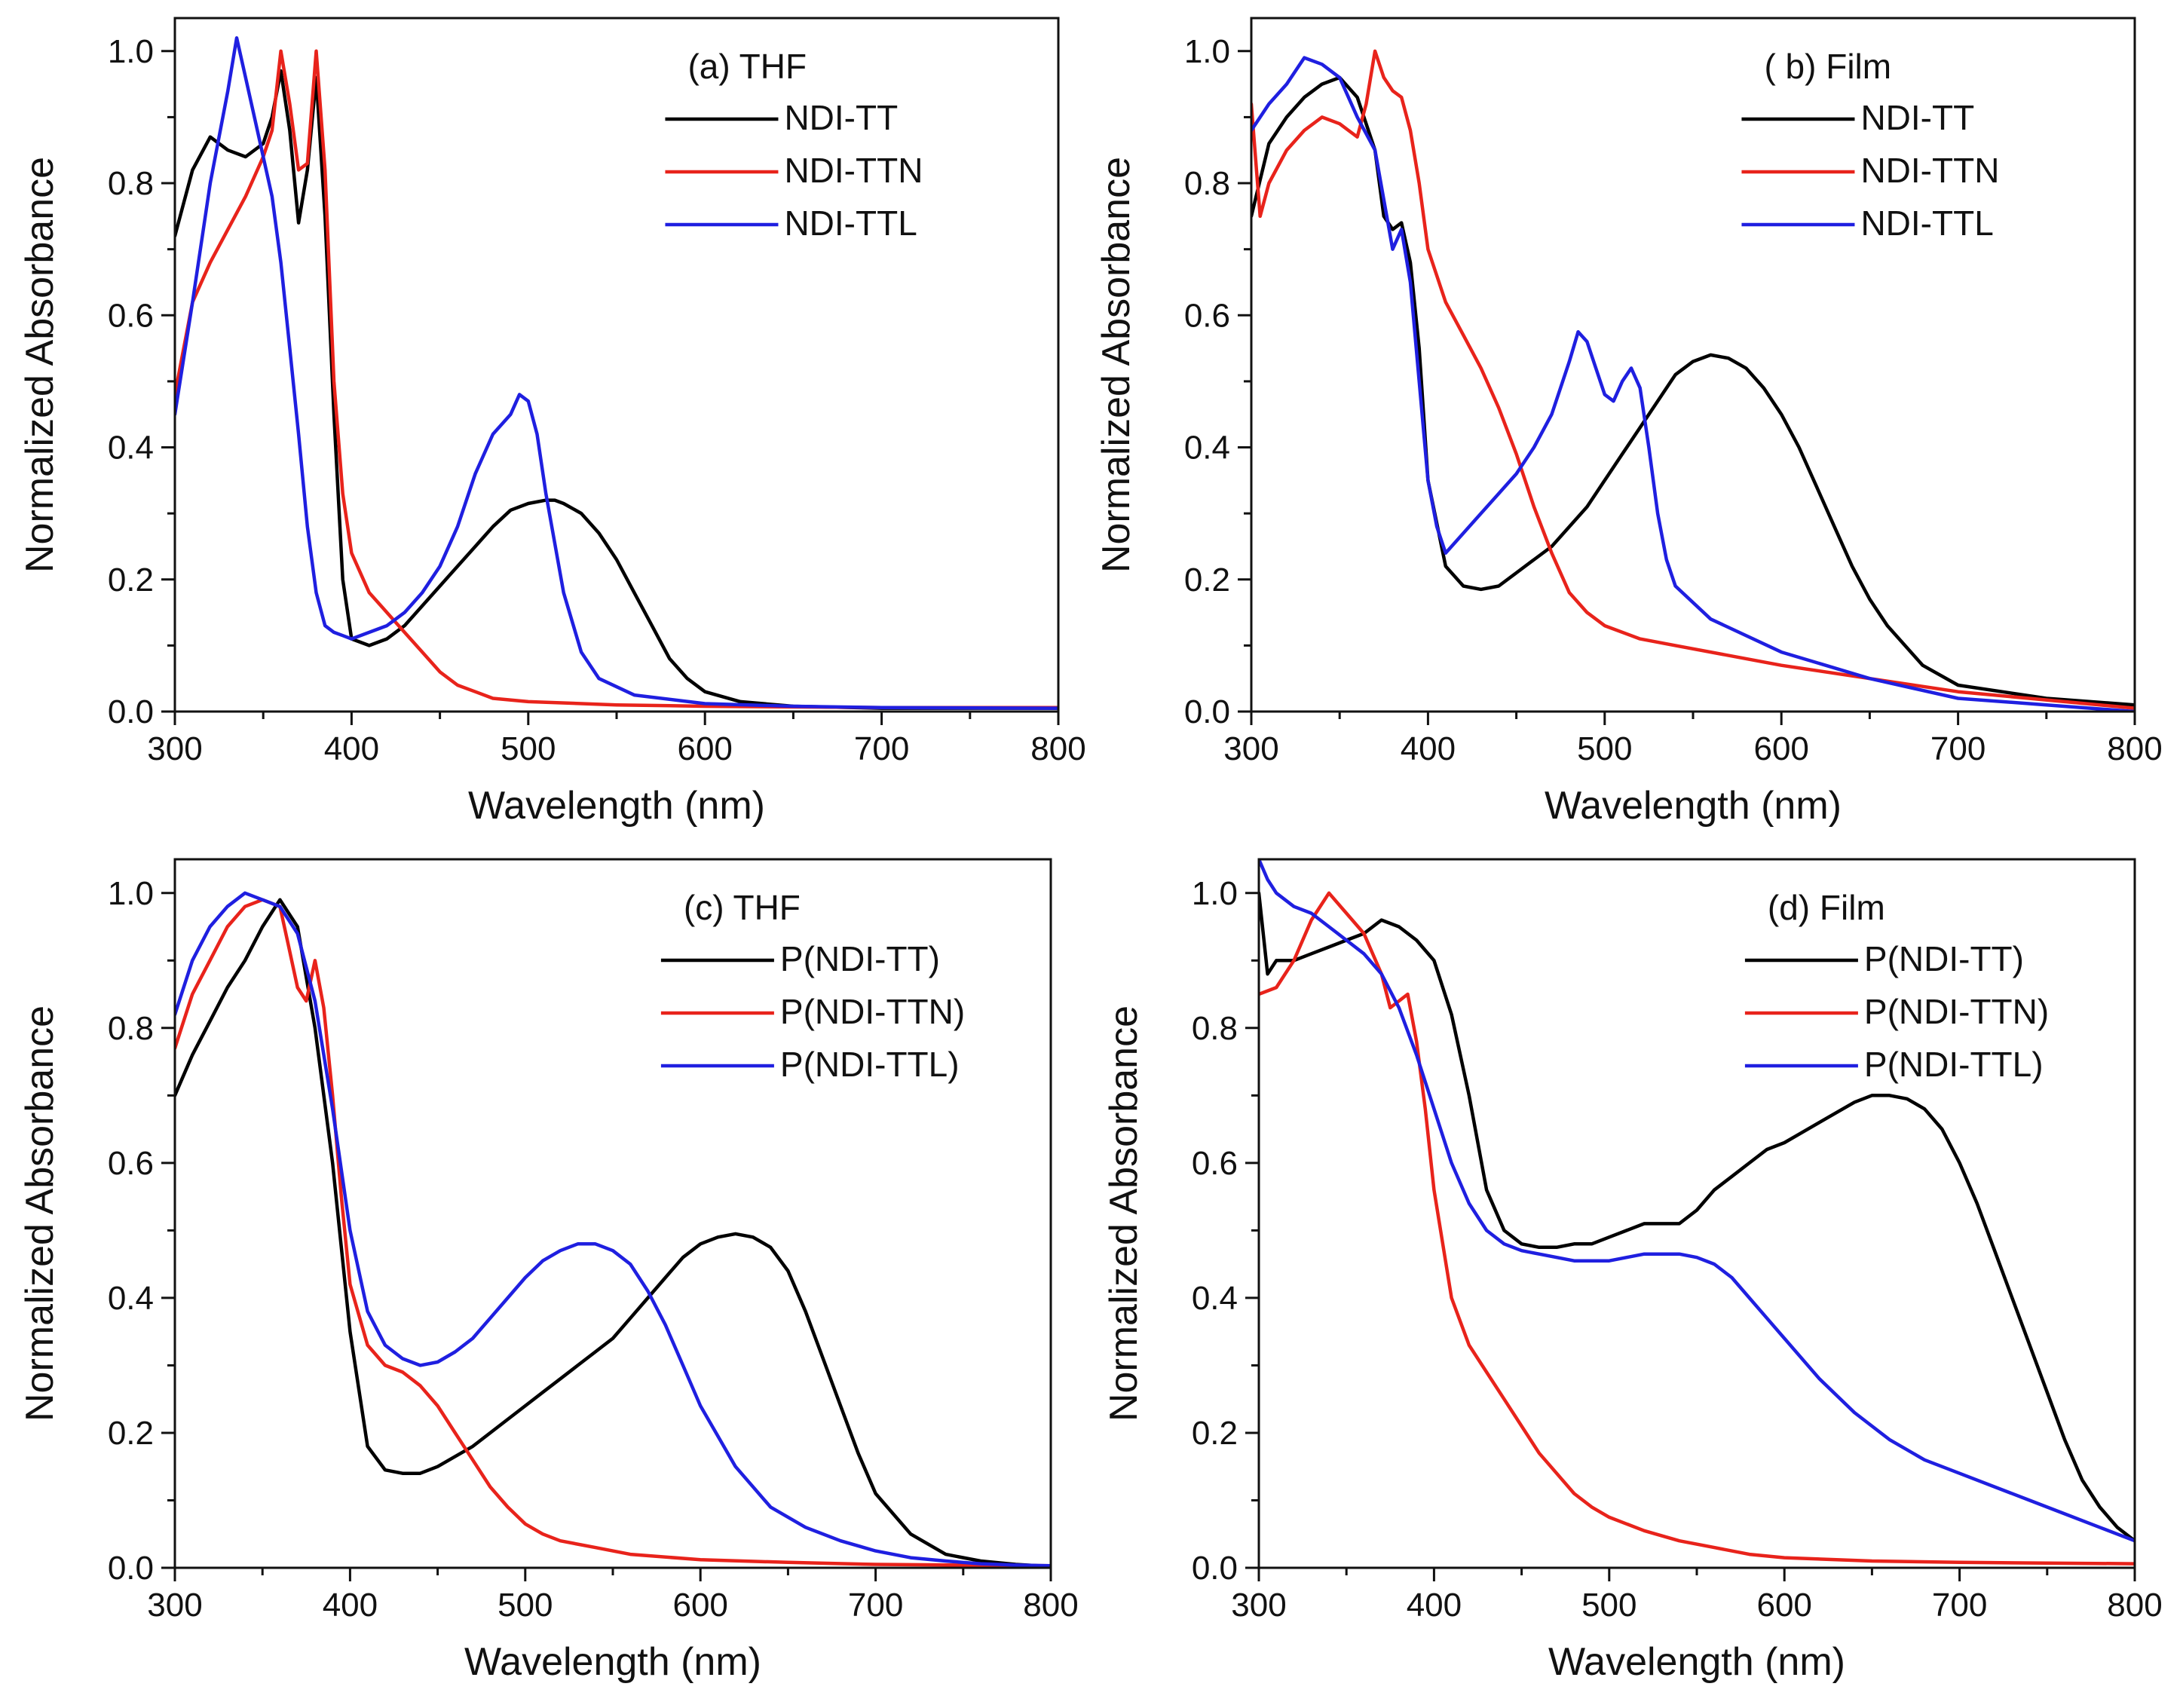  What do you see at coordinates (1827, 907) in the screenshot?
I see `panel-label: (d) Film` at bounding box center [1827, 907].